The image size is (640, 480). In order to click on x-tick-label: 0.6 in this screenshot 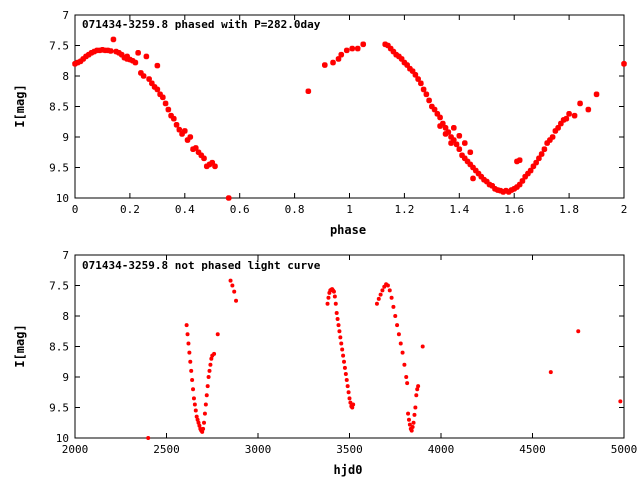, I will do `click(240, 209)`.